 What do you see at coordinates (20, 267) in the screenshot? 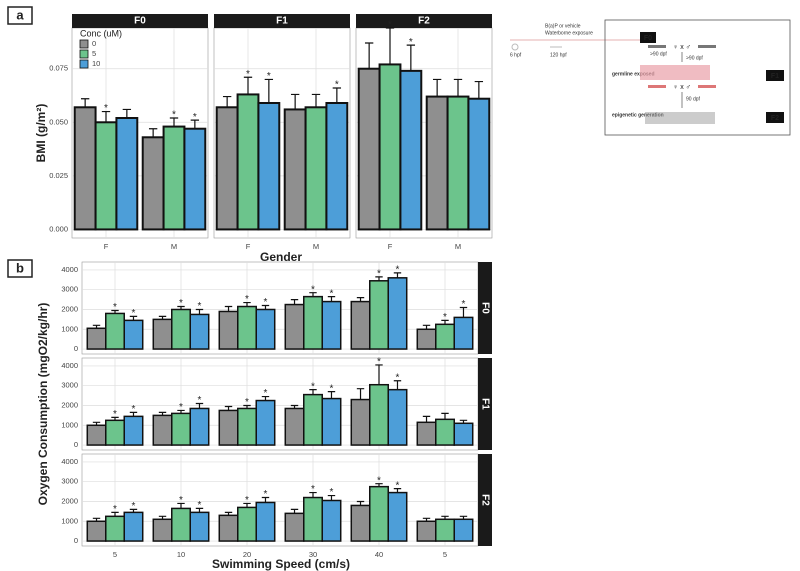
I see `panel-label: b` at bounding box center [20, 267].